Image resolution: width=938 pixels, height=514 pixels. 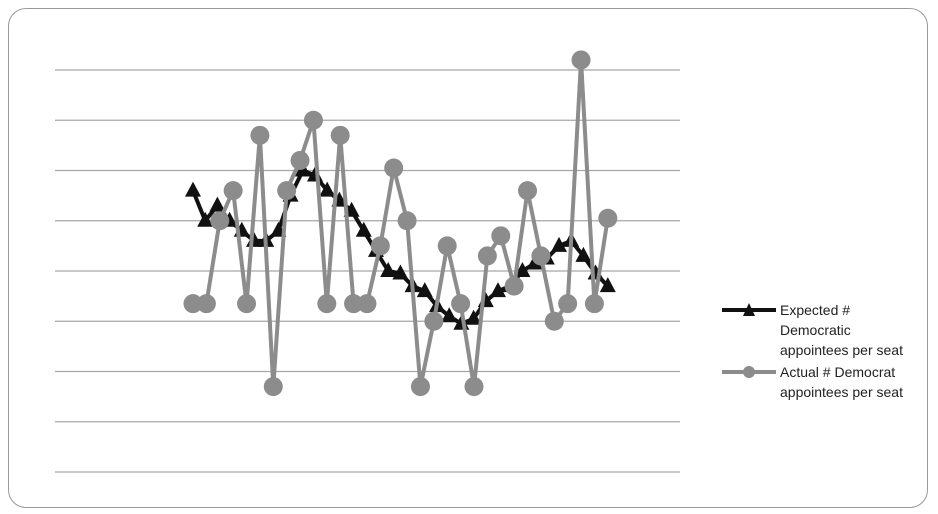 I want to click on legend-swatch-actual, so click(x=749, y=372).